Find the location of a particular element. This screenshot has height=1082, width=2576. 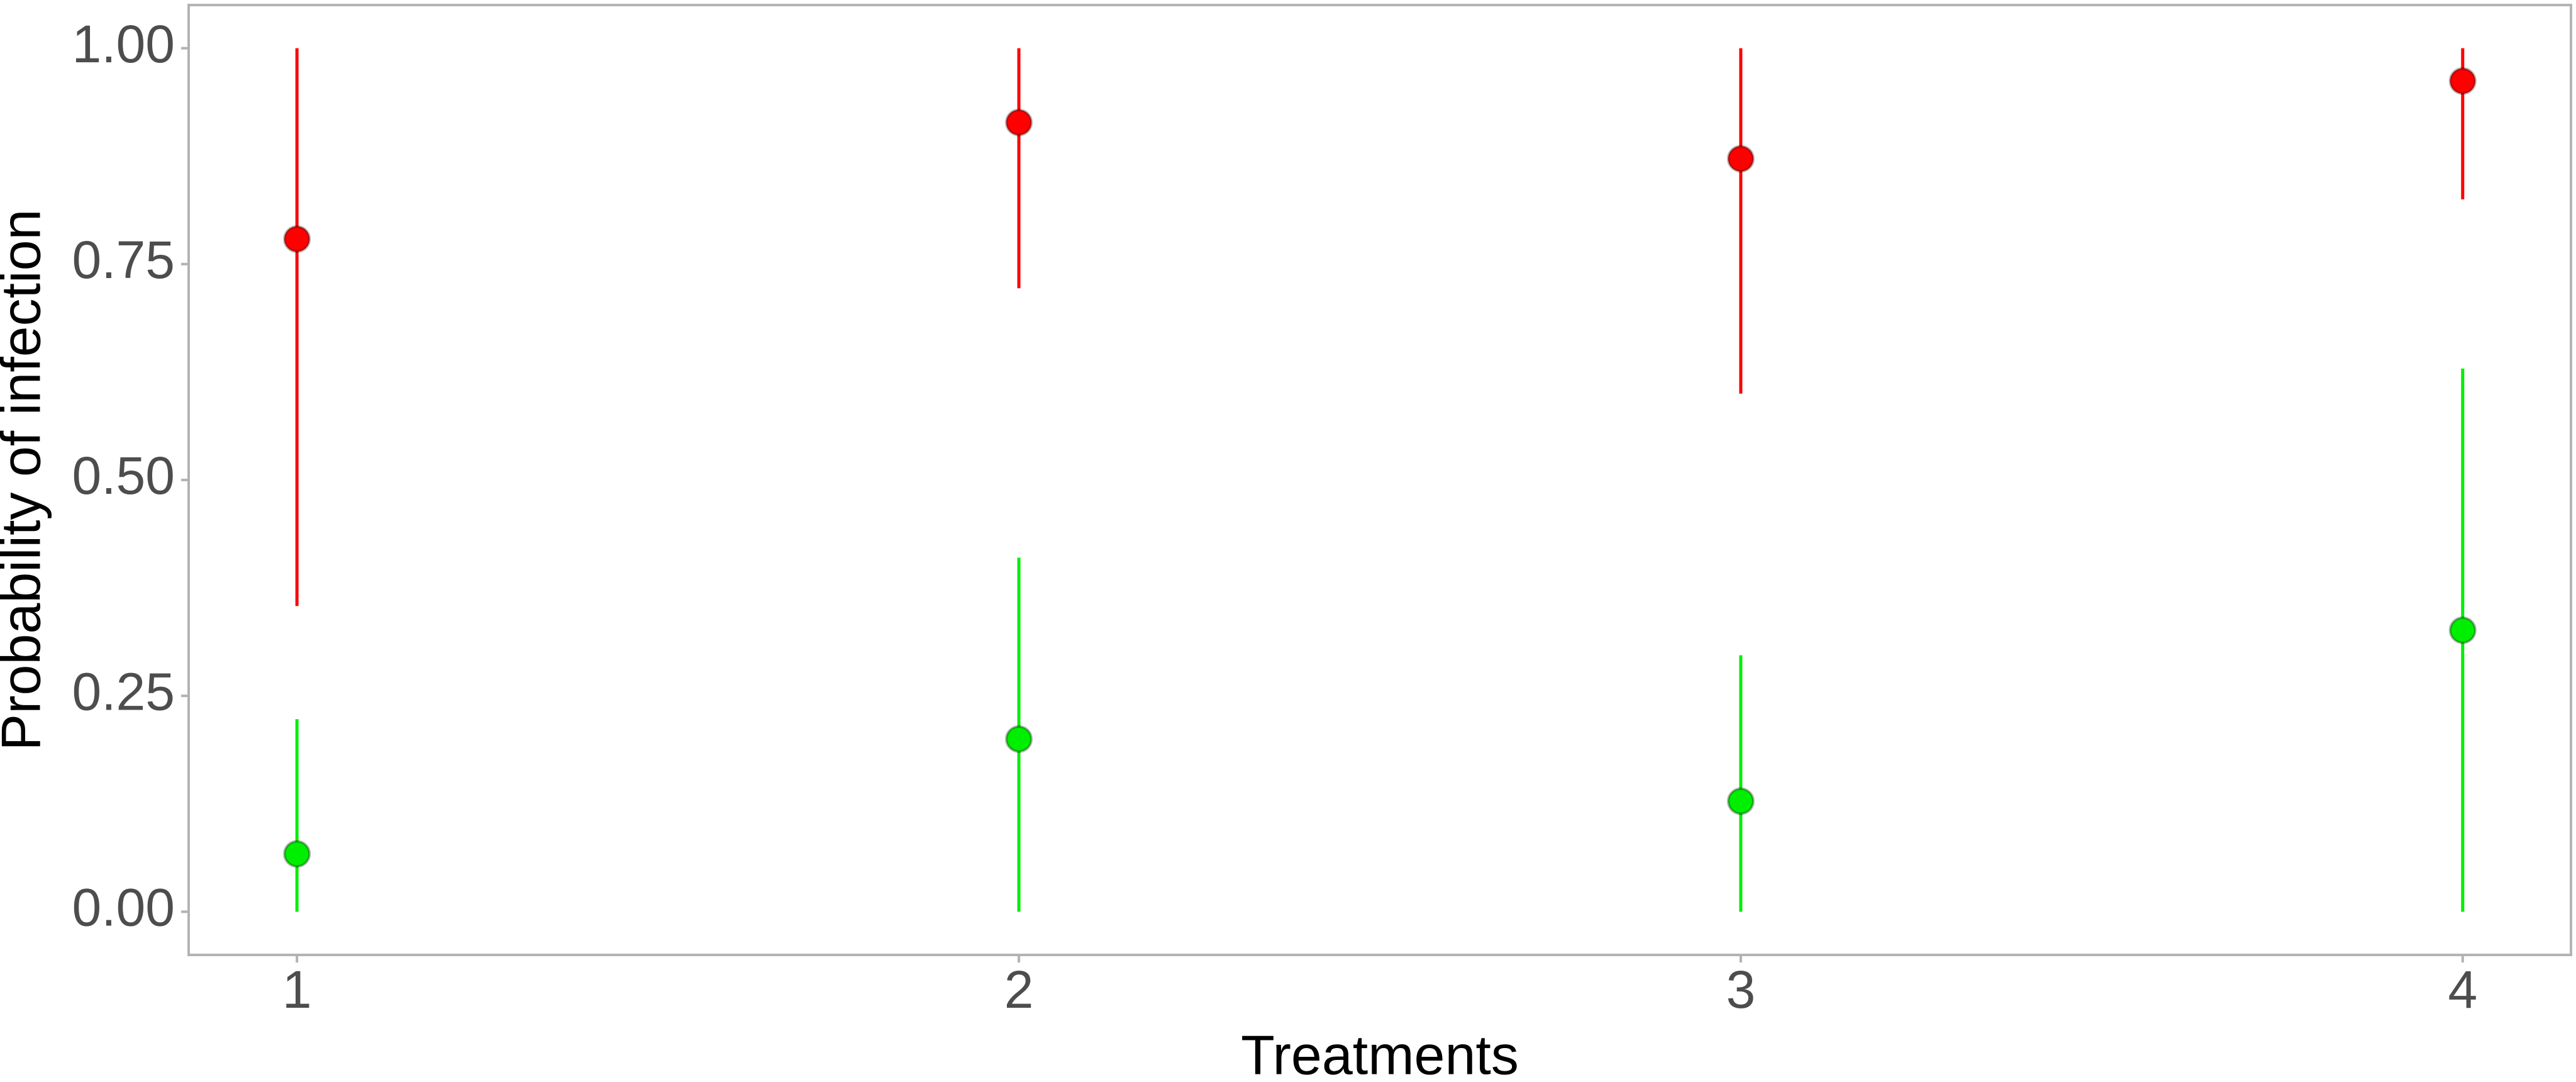

y-tick-label: 0.75 is located at coordinates (123, 259).